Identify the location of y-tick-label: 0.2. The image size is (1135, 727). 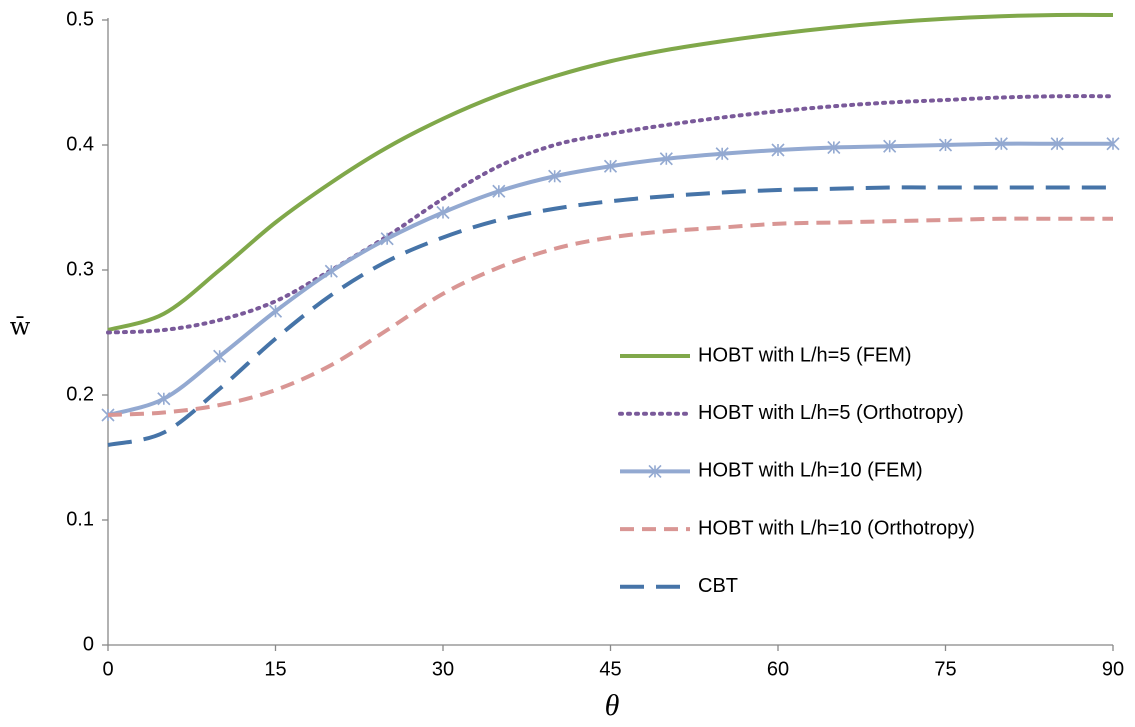
(80, 394).